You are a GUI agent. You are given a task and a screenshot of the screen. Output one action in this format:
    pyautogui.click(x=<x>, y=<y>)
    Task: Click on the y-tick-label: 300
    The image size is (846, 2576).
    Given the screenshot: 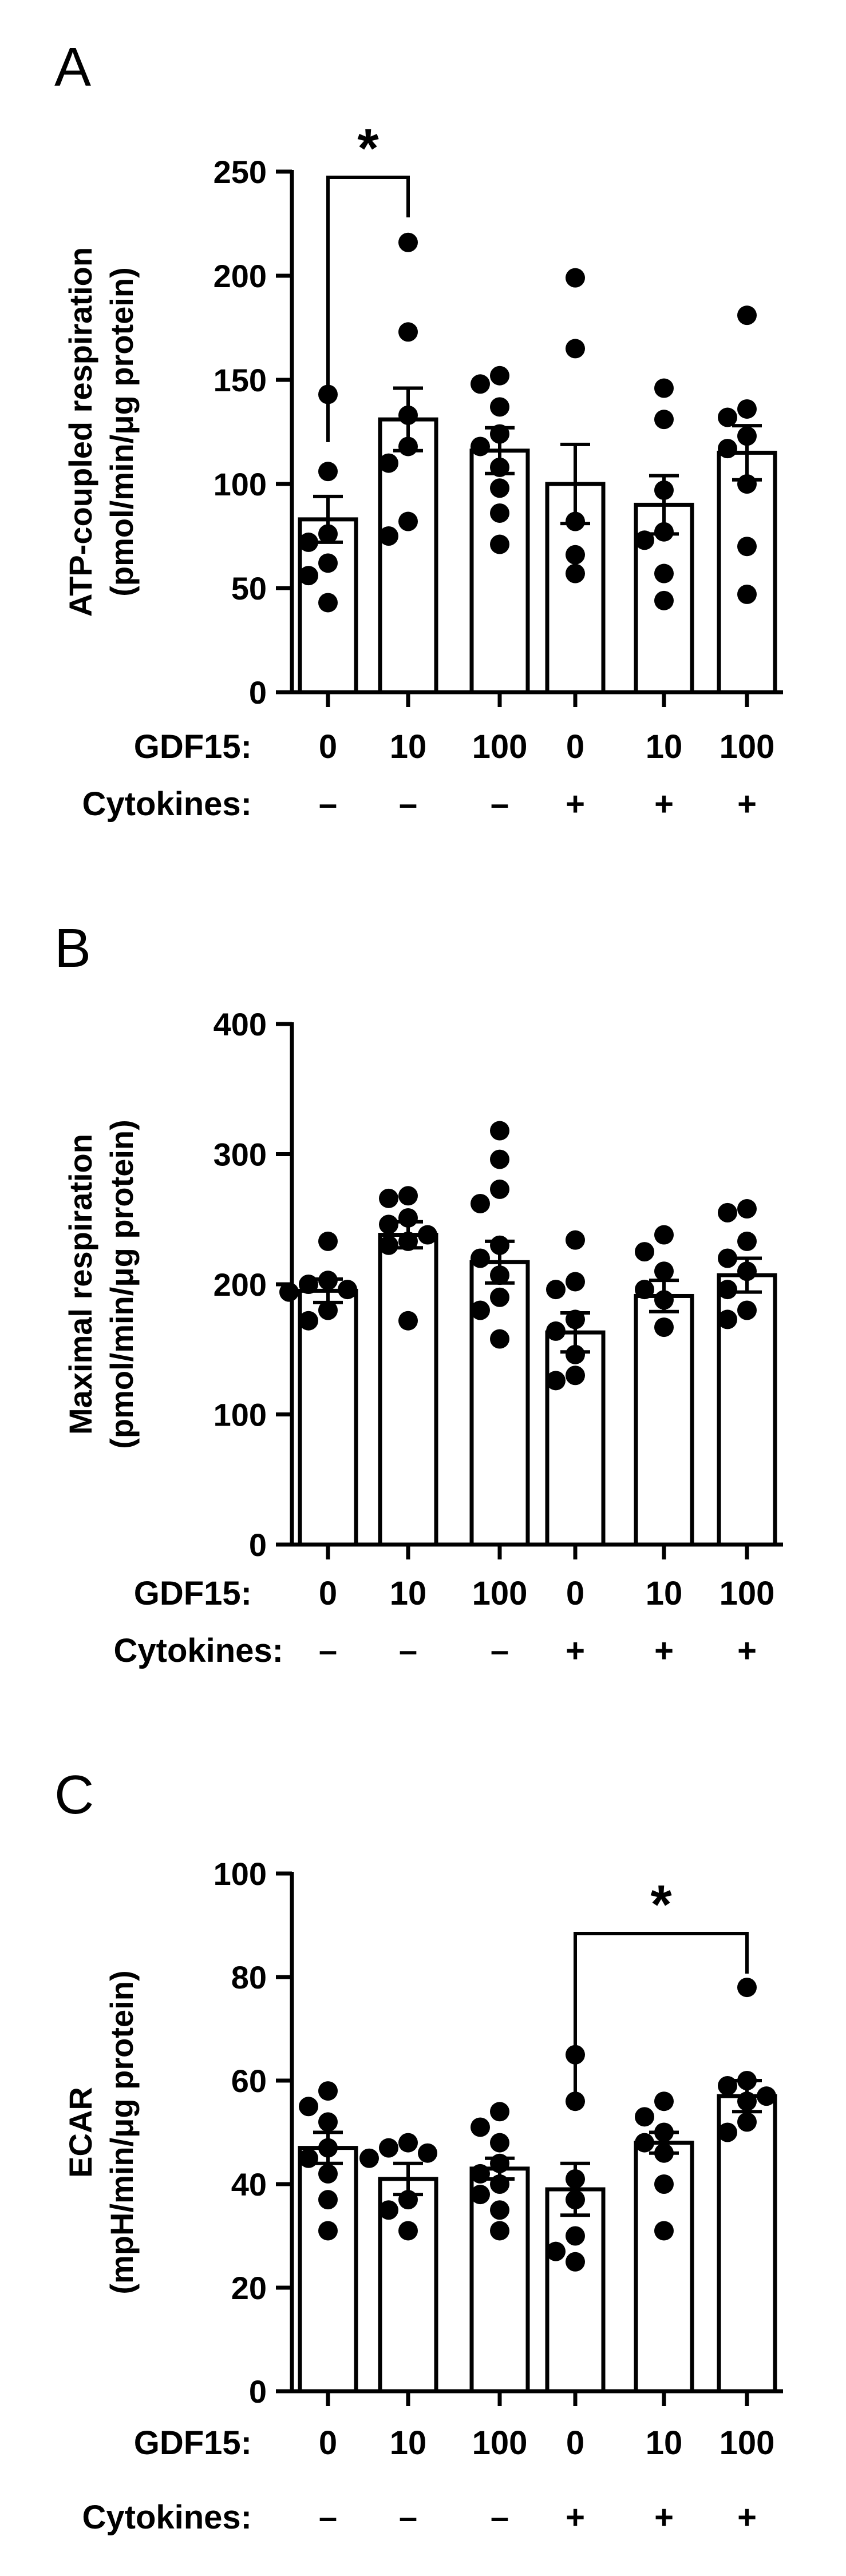 What is the action you would take?
    pyautogui.click(x=240, y=1155)
    